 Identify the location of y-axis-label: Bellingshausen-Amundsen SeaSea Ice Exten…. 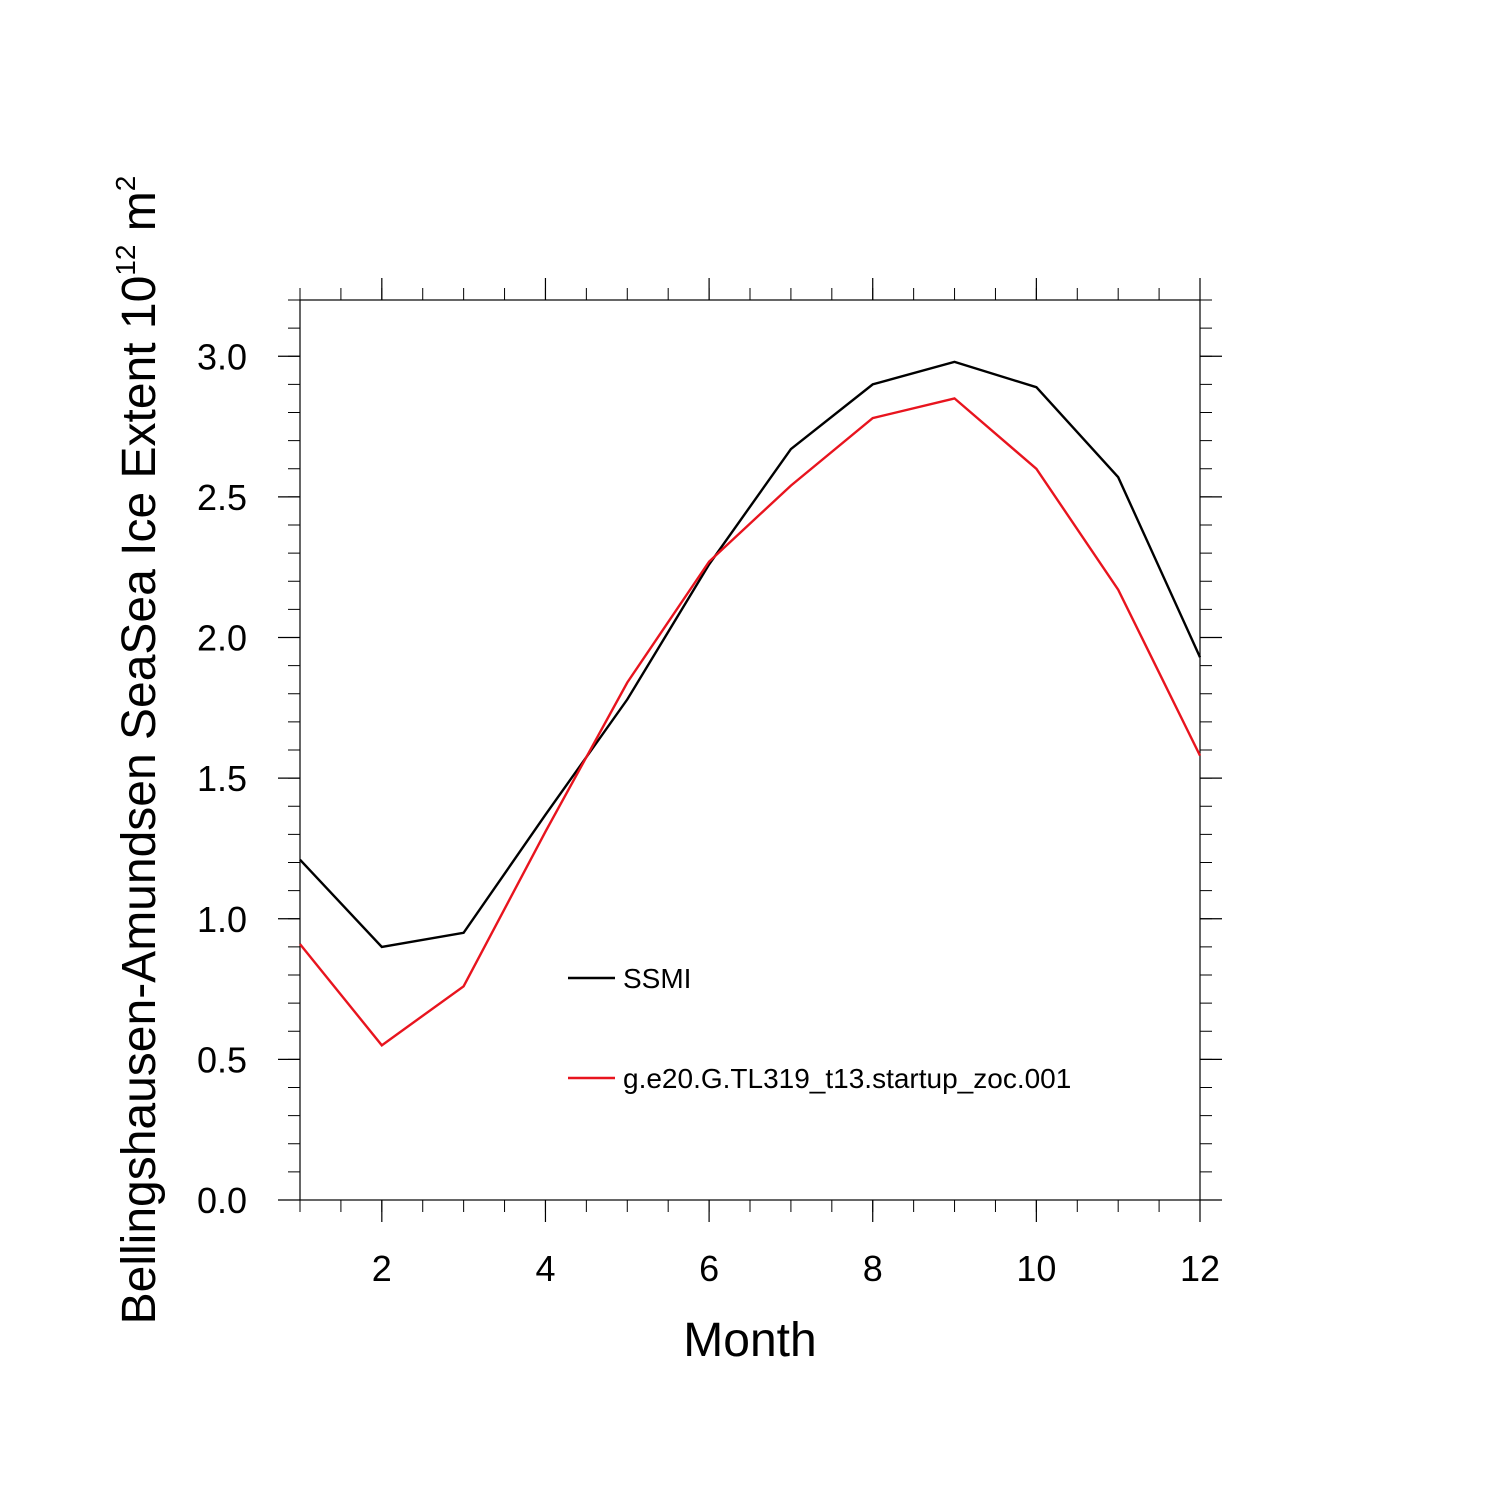
(138, 750).